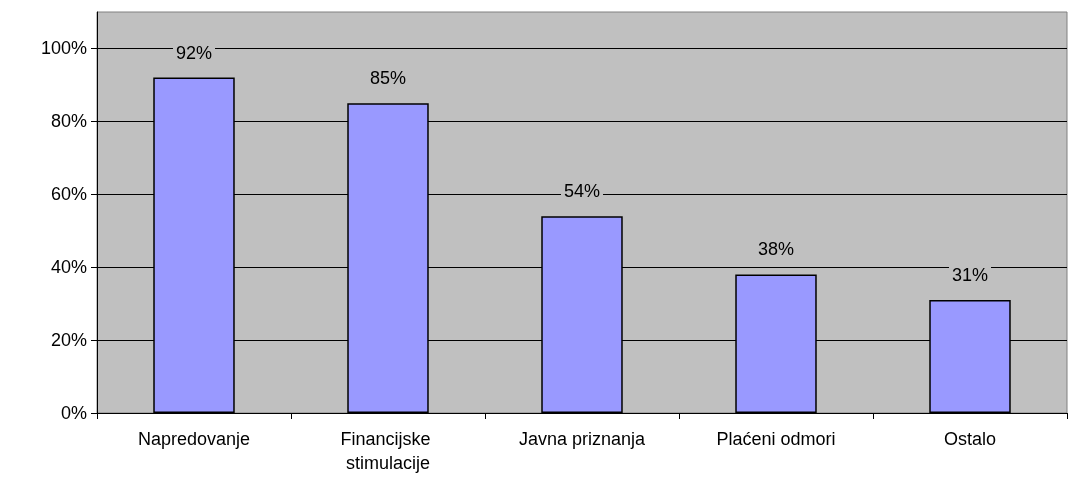  Describe the element at coordinates (582, 439) in the screenshot. I see `x-tick-label: Javna priznanja` at that location.